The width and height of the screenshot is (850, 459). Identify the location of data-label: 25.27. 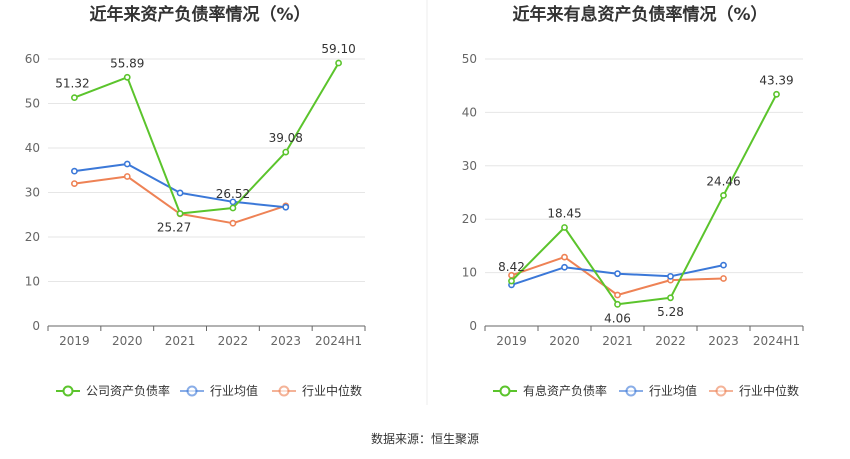
(174, 228).